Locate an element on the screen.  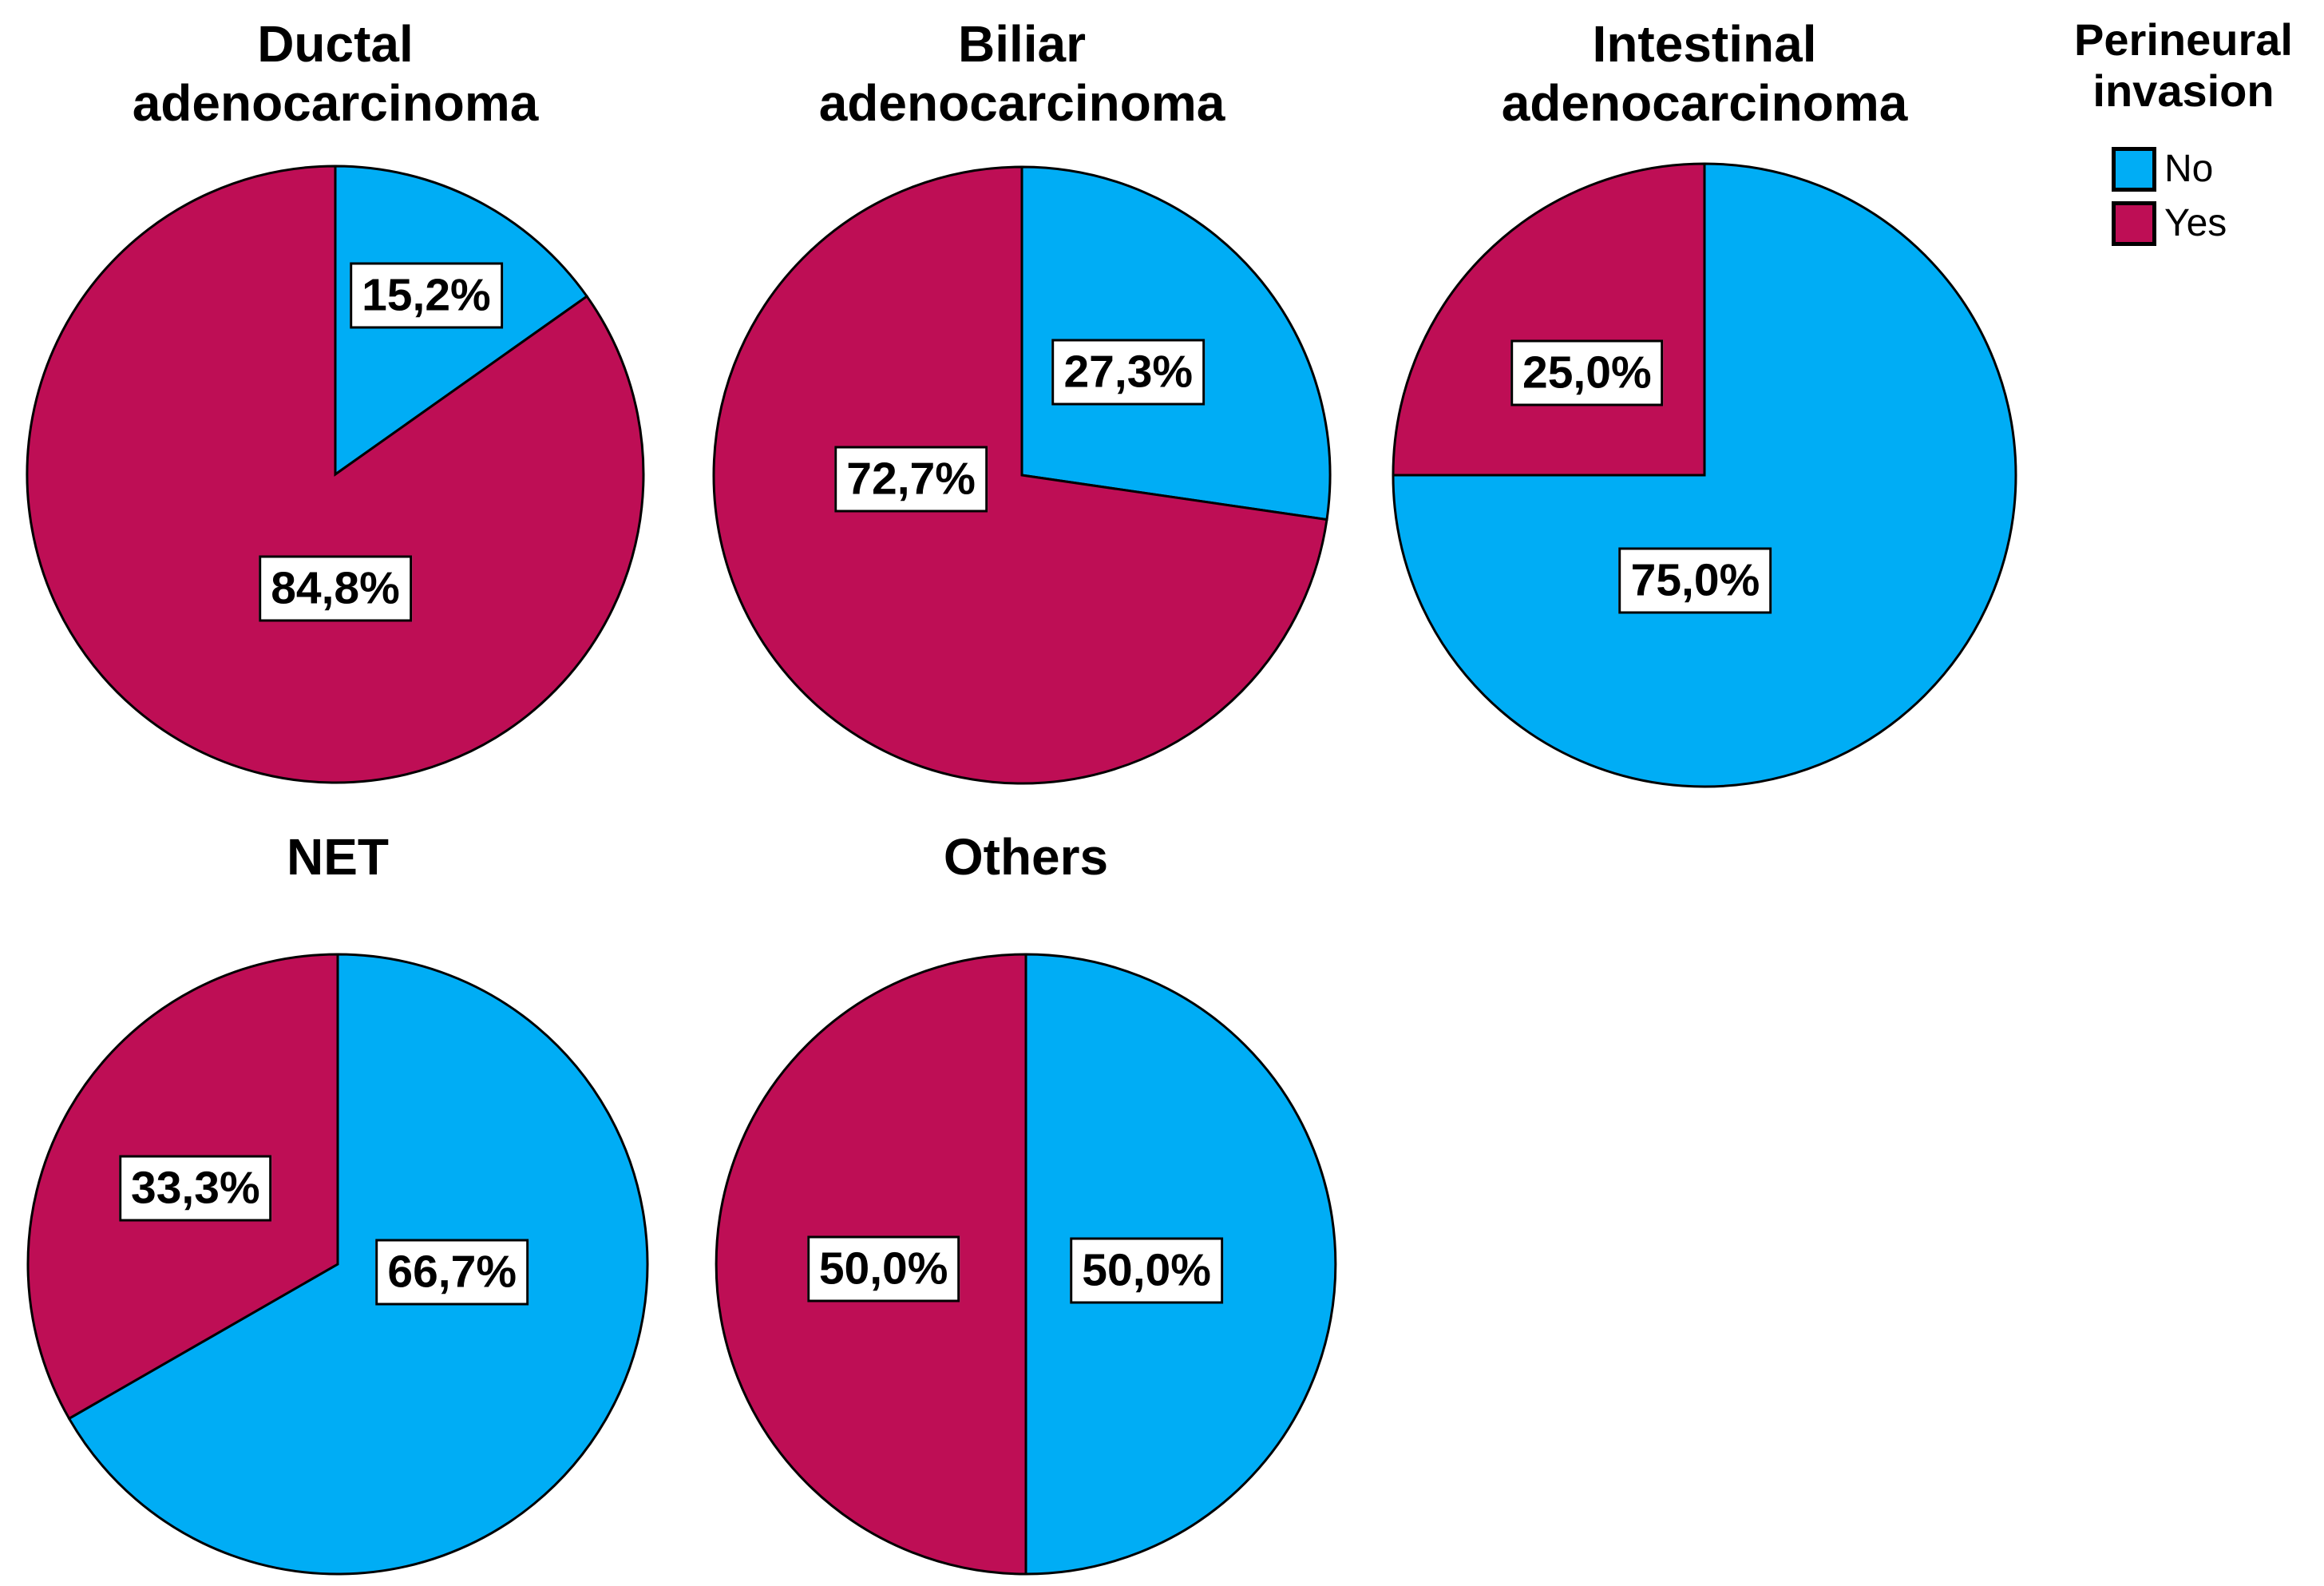
pie-title-others: Others is located at coordinates (1026, 857).